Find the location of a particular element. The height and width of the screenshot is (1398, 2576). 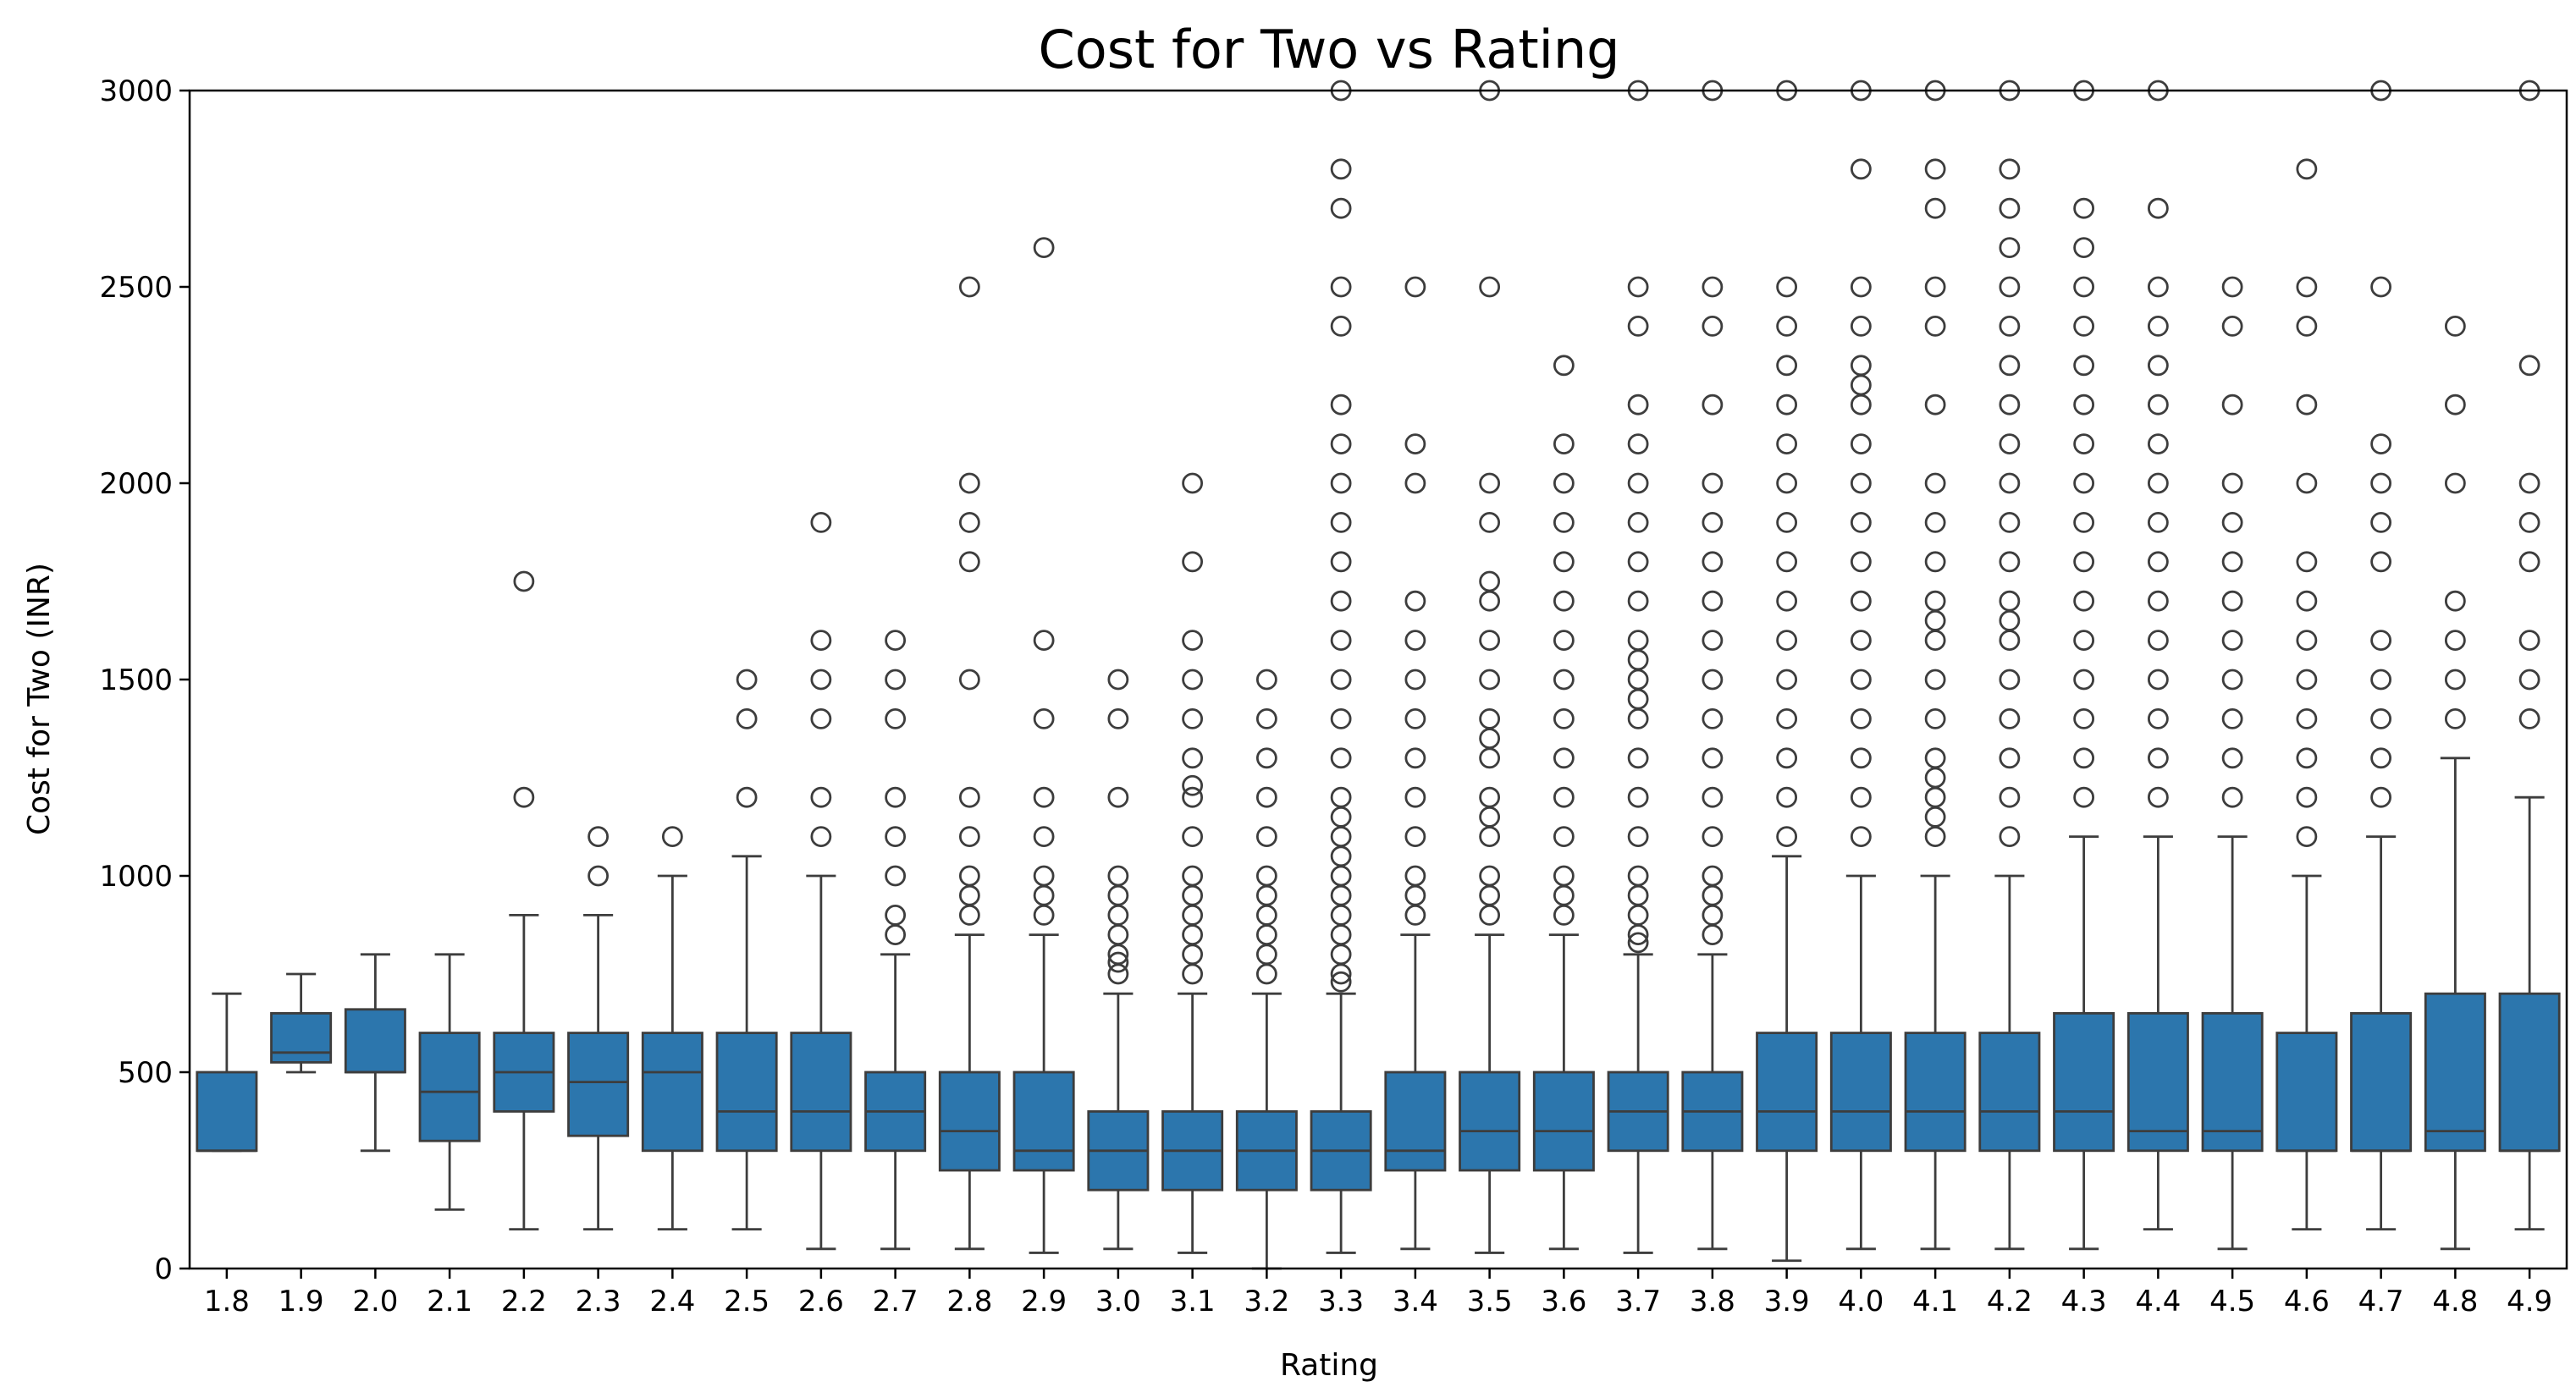

x-tick-label: 2.7 is located at coordinates (896, 1301).